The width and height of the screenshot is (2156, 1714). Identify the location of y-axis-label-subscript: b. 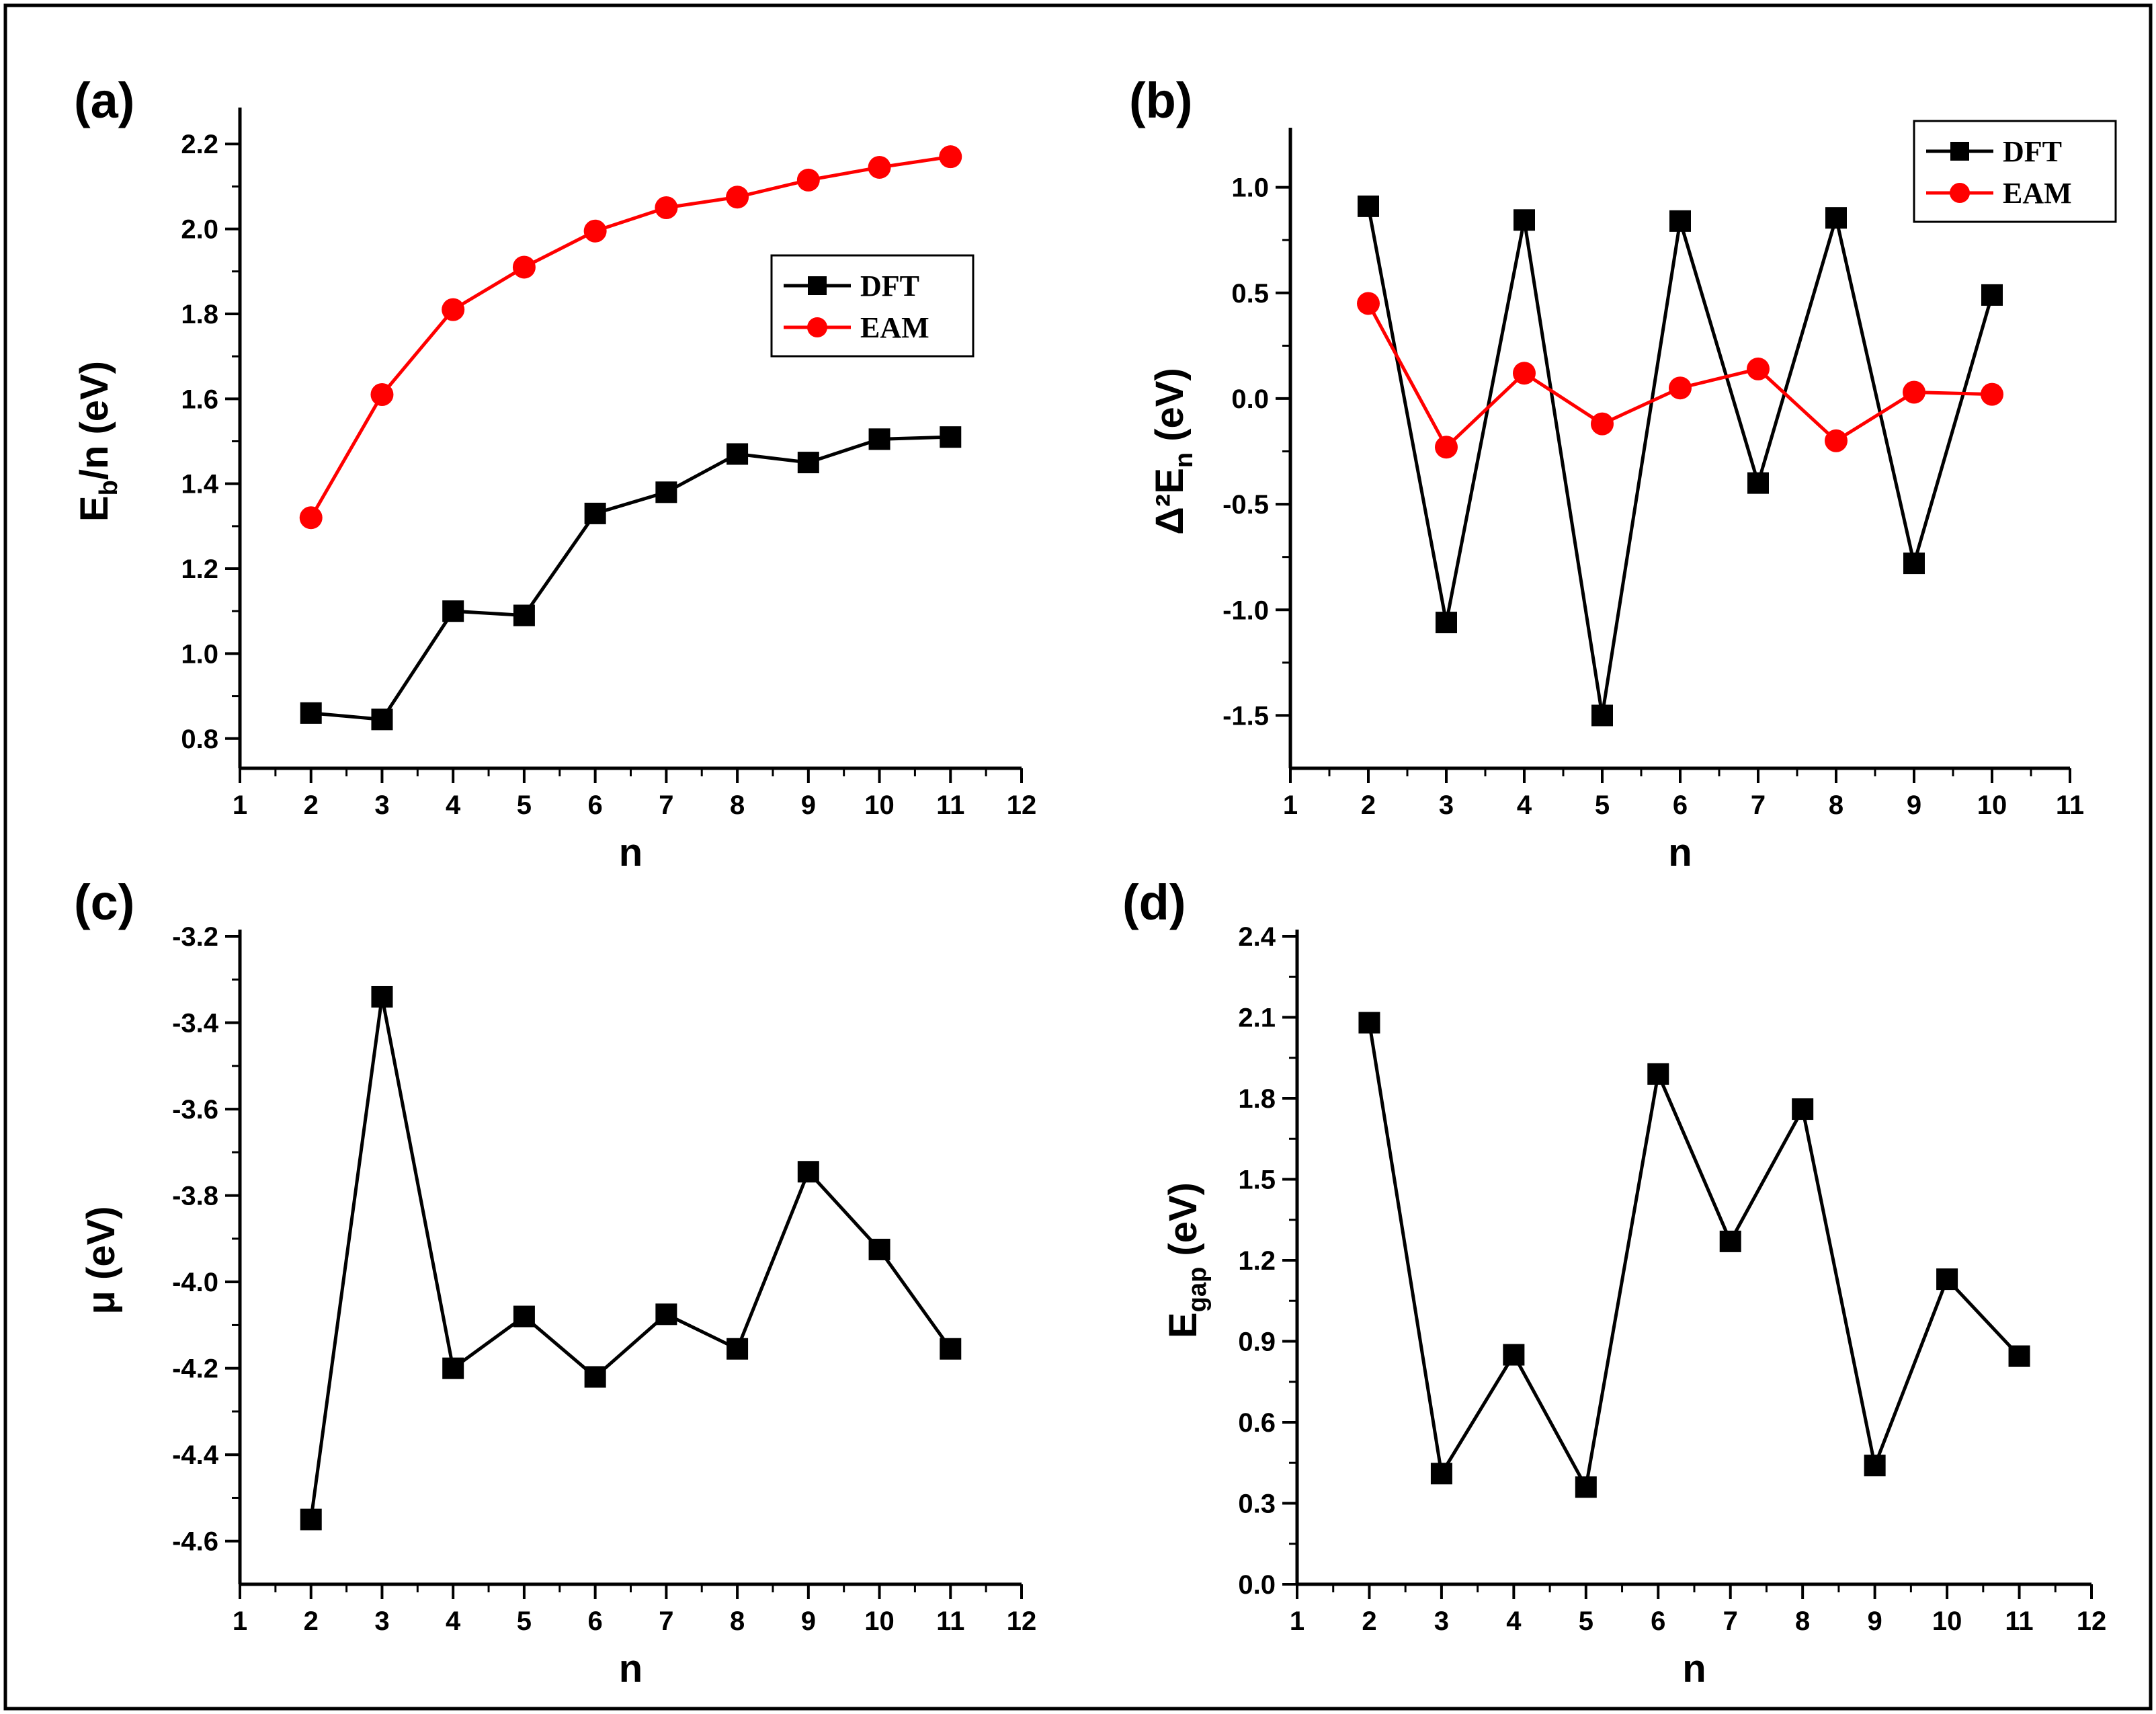
(109, 487).